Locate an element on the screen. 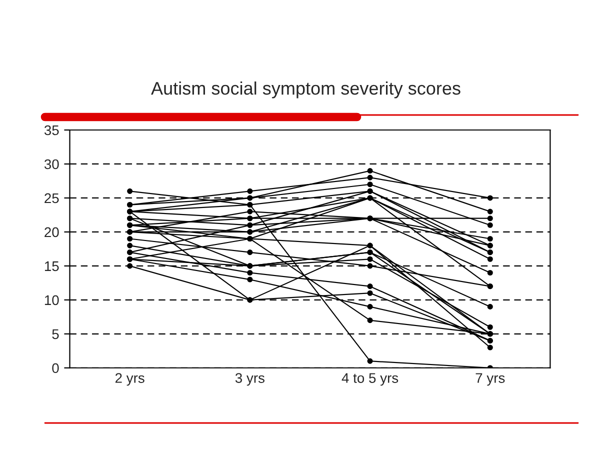 This screenshot has width=612, height=461. chart-title: Autism social symptom severity scores is located at coordinates (305, 89).